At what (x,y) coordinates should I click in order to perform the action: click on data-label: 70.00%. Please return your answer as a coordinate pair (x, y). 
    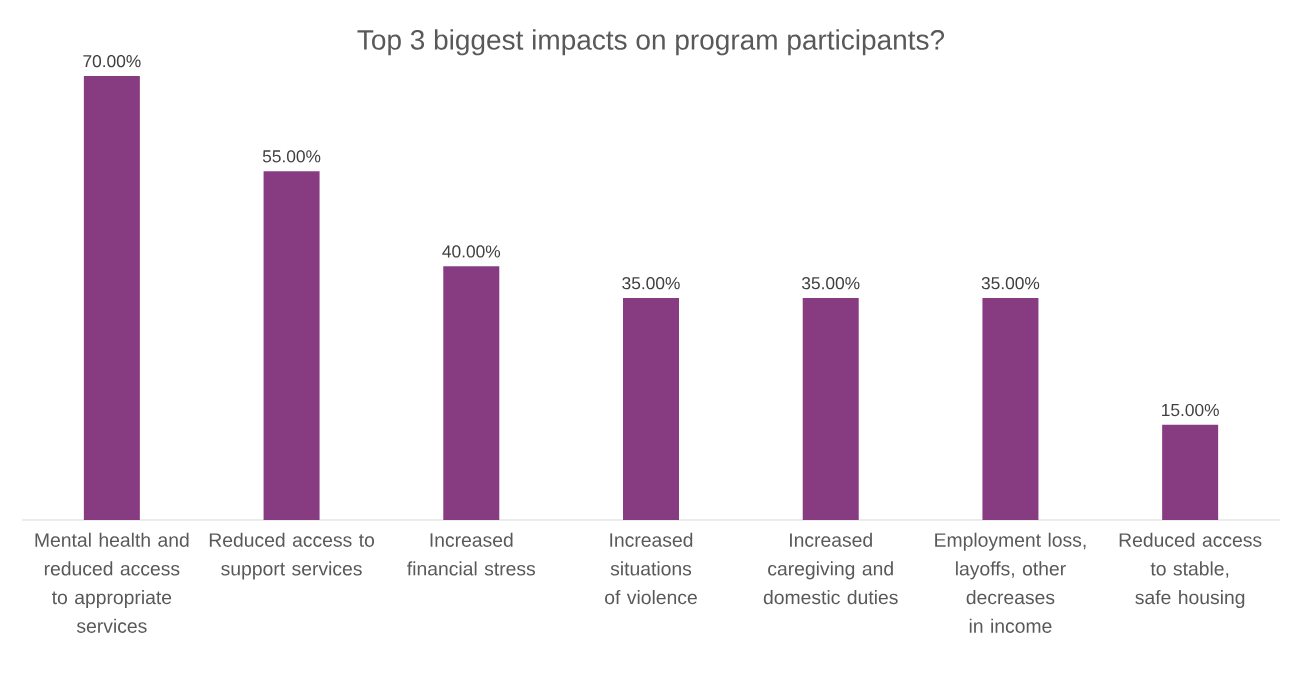
    Looking at the image, I should click on (112, 61).